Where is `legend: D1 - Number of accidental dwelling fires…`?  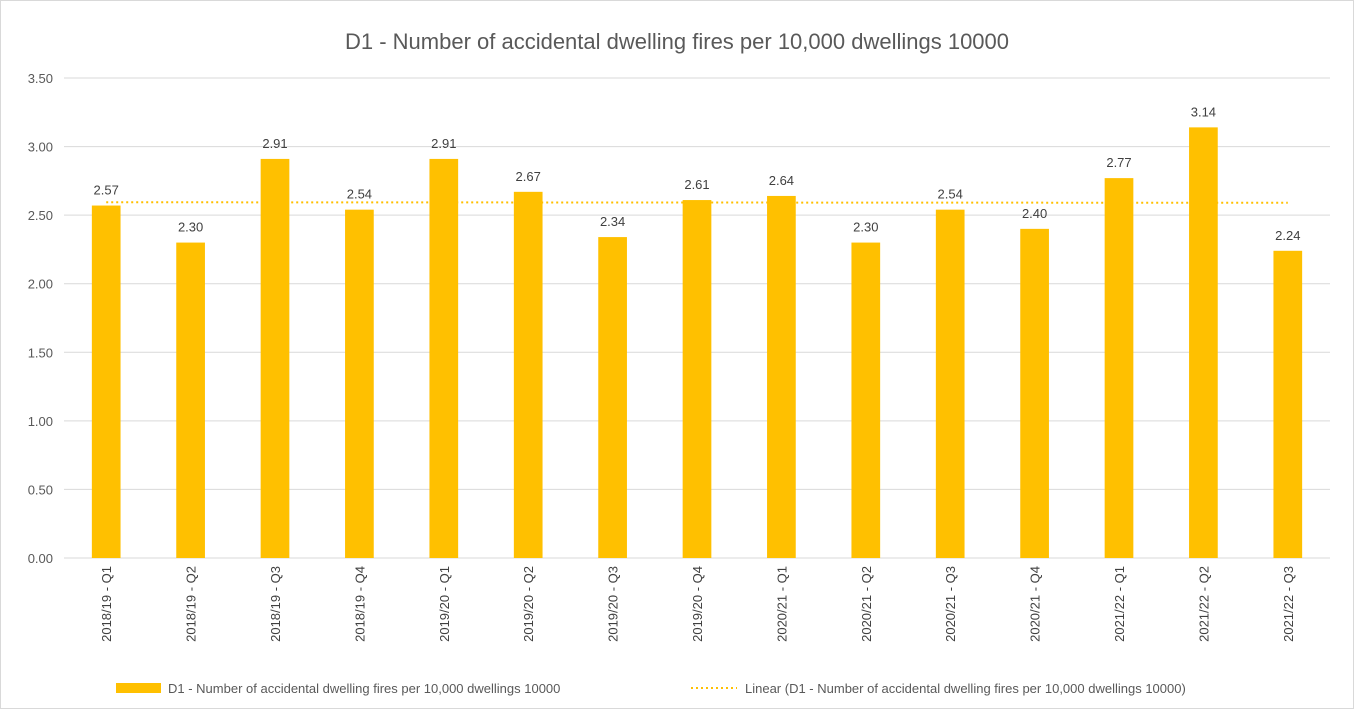 legend: D1 - Number of accidental dwelling fires… is located at coordinates (651, 688).